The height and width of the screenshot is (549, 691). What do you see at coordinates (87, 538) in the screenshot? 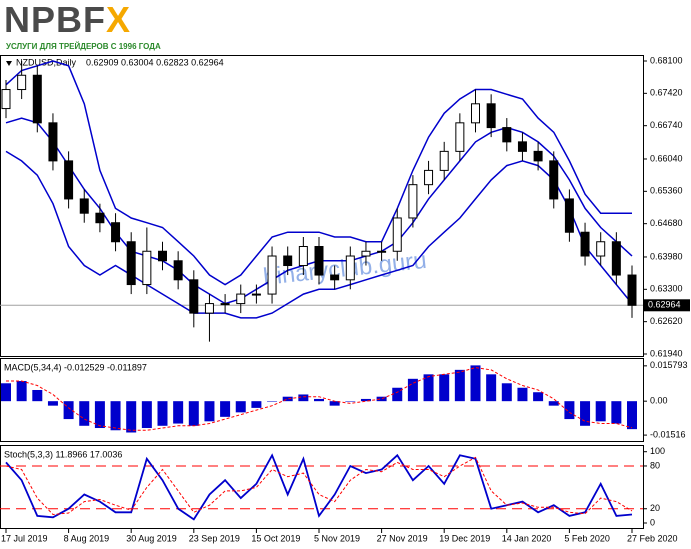
I see `x-tick-label: 8 Aug 2019` at bounding box center [87, 538].